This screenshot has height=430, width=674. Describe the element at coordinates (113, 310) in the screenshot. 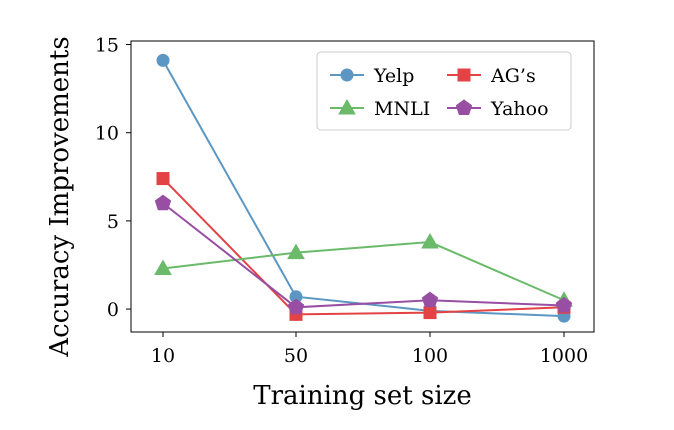

I see `y-tick-label: 0` at that location.